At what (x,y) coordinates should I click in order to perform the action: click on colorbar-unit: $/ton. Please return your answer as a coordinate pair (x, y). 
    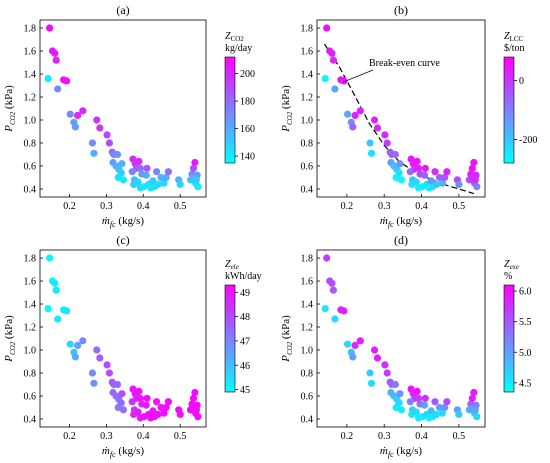
    Looking at the image, I should click on (514, 48).